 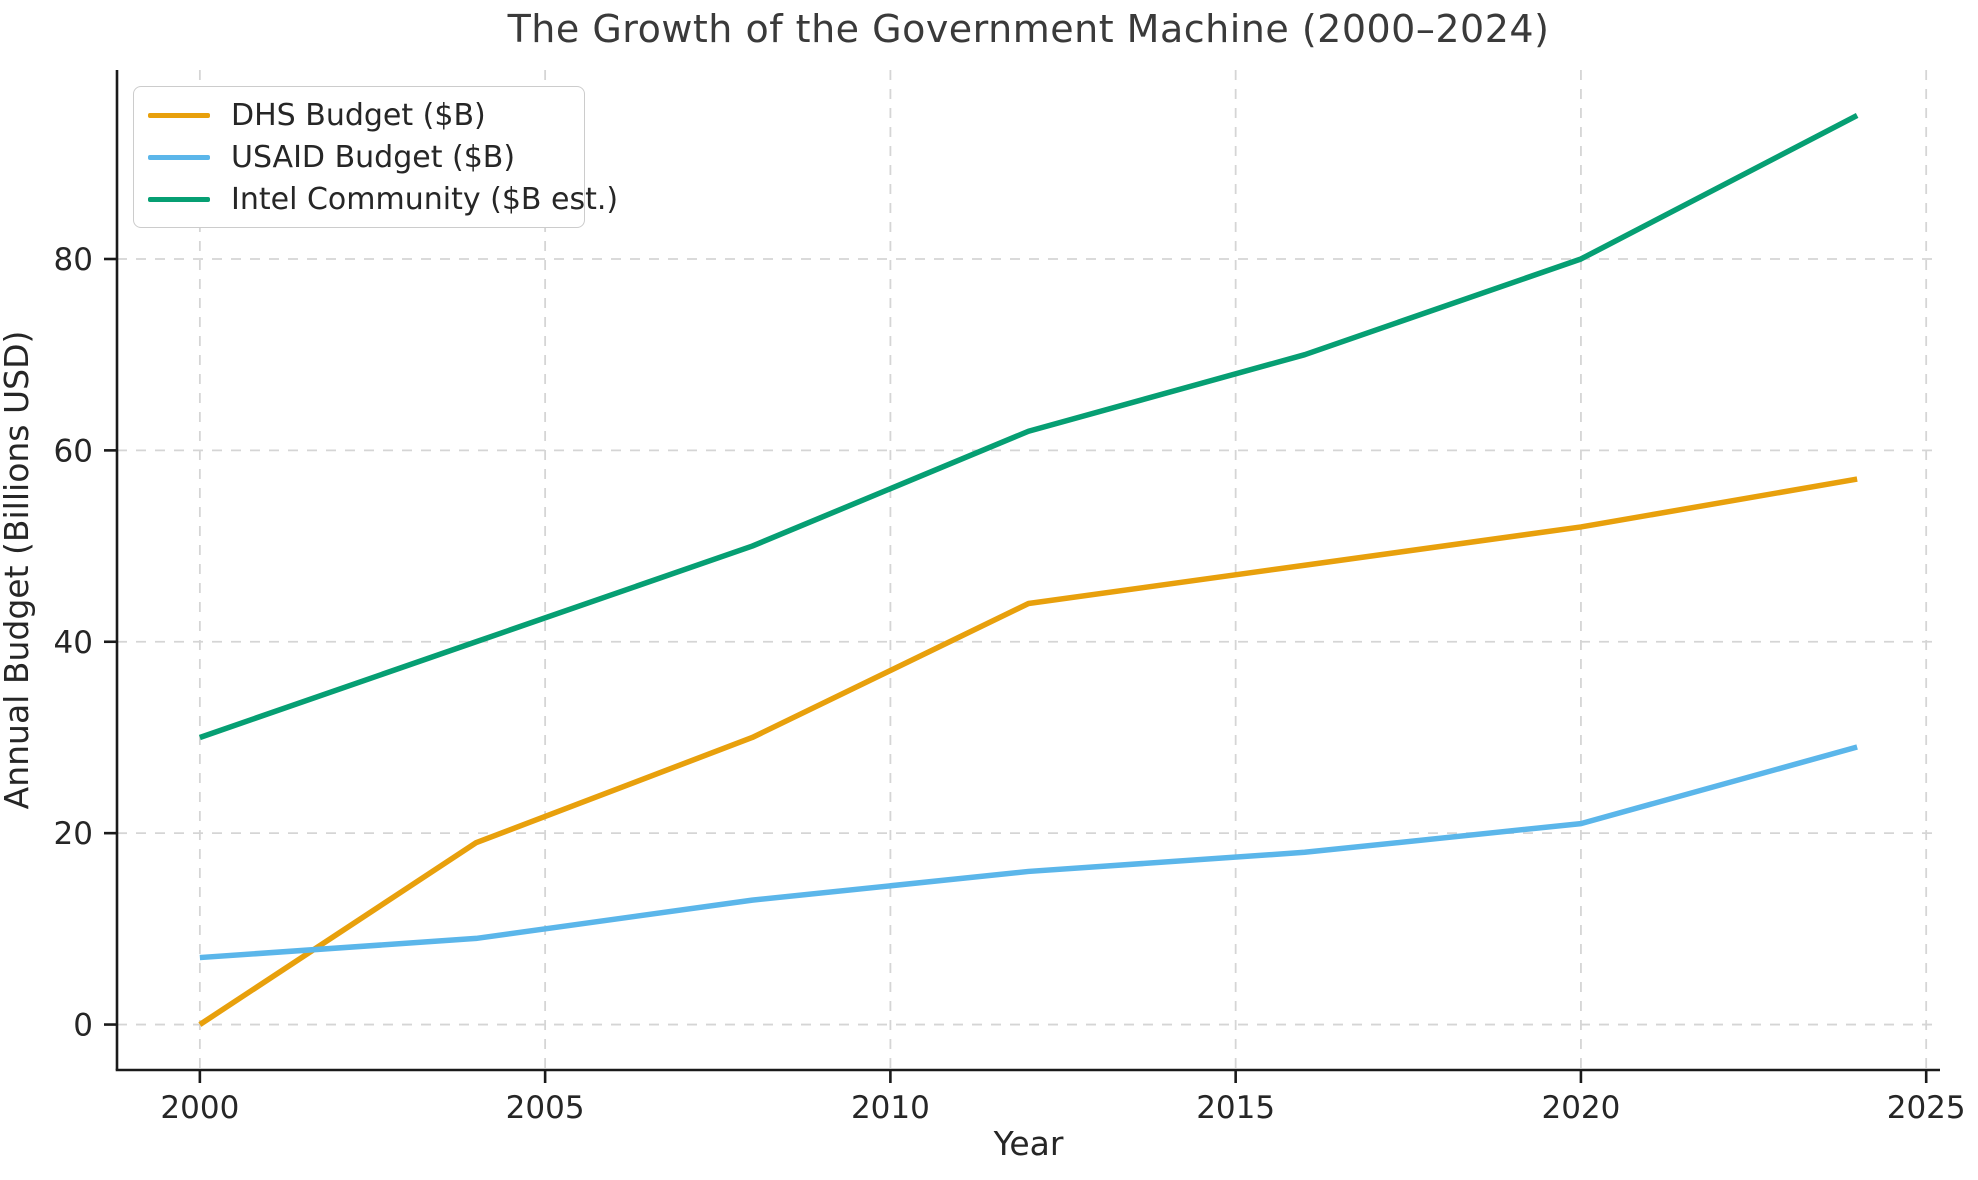 What do you see at coordinates (18, 570) in the screenshot?
I see `y-axis-label: Annual Budget (Billions USD)` at bounding box center [18, 570].